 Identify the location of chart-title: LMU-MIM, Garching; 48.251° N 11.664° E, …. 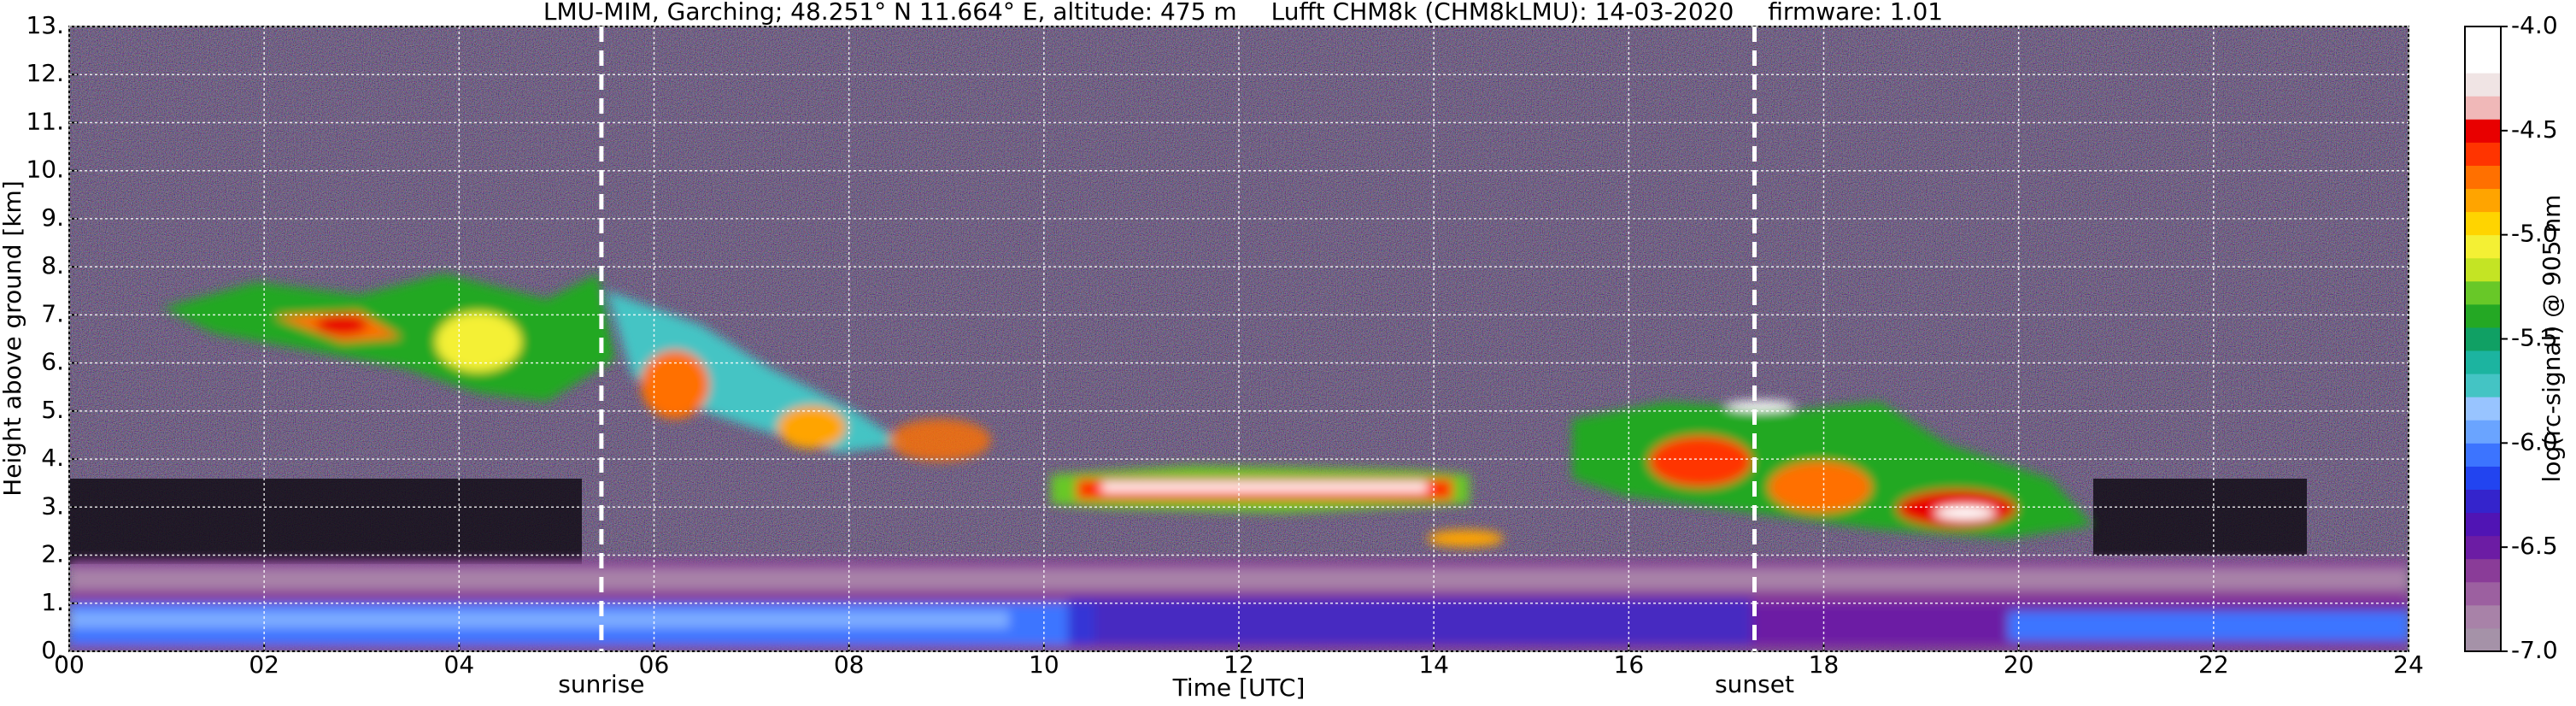
(1243, 13).